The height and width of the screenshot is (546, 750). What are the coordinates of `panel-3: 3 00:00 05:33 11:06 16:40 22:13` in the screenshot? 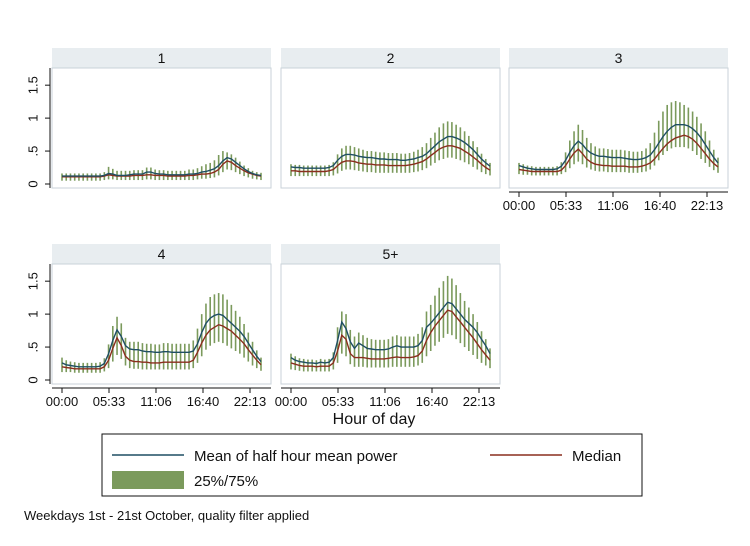 It's located at (616, 130).